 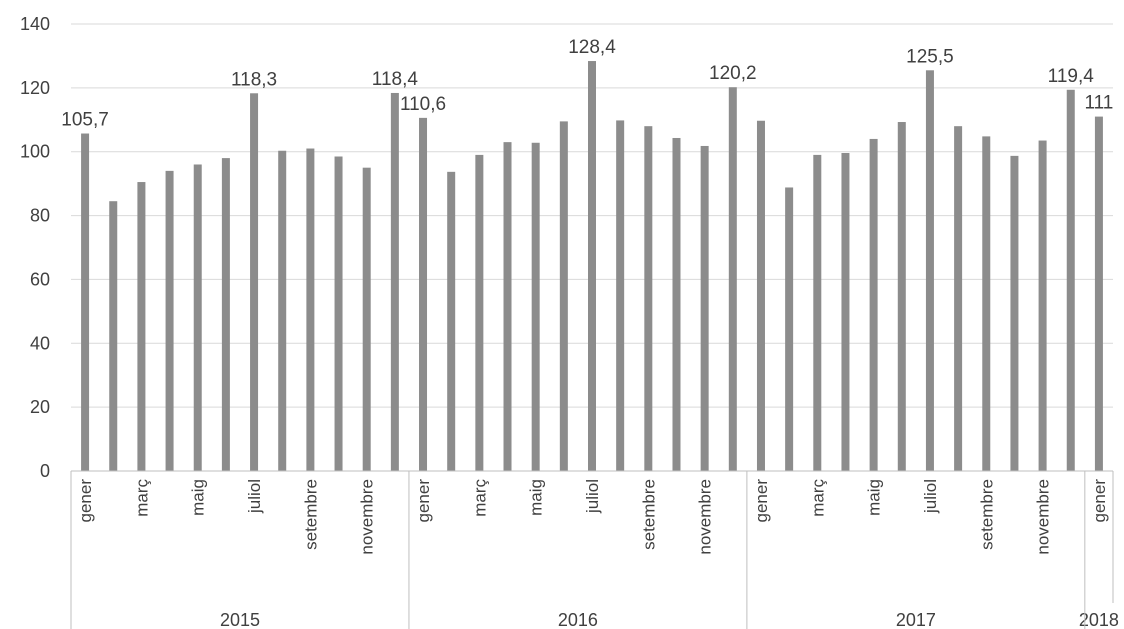 I want to click on x-year-label: 2017, so click(x=916, y=619).